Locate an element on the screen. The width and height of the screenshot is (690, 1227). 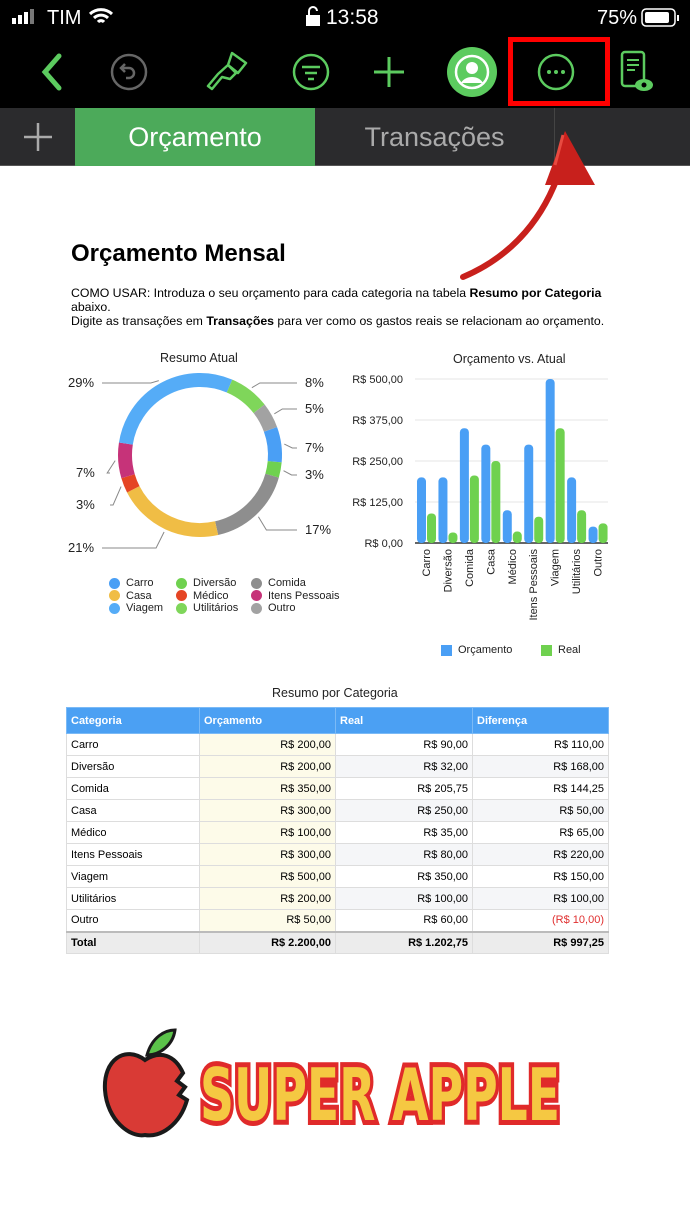
highlight-box is located at coordinates (559, 71).